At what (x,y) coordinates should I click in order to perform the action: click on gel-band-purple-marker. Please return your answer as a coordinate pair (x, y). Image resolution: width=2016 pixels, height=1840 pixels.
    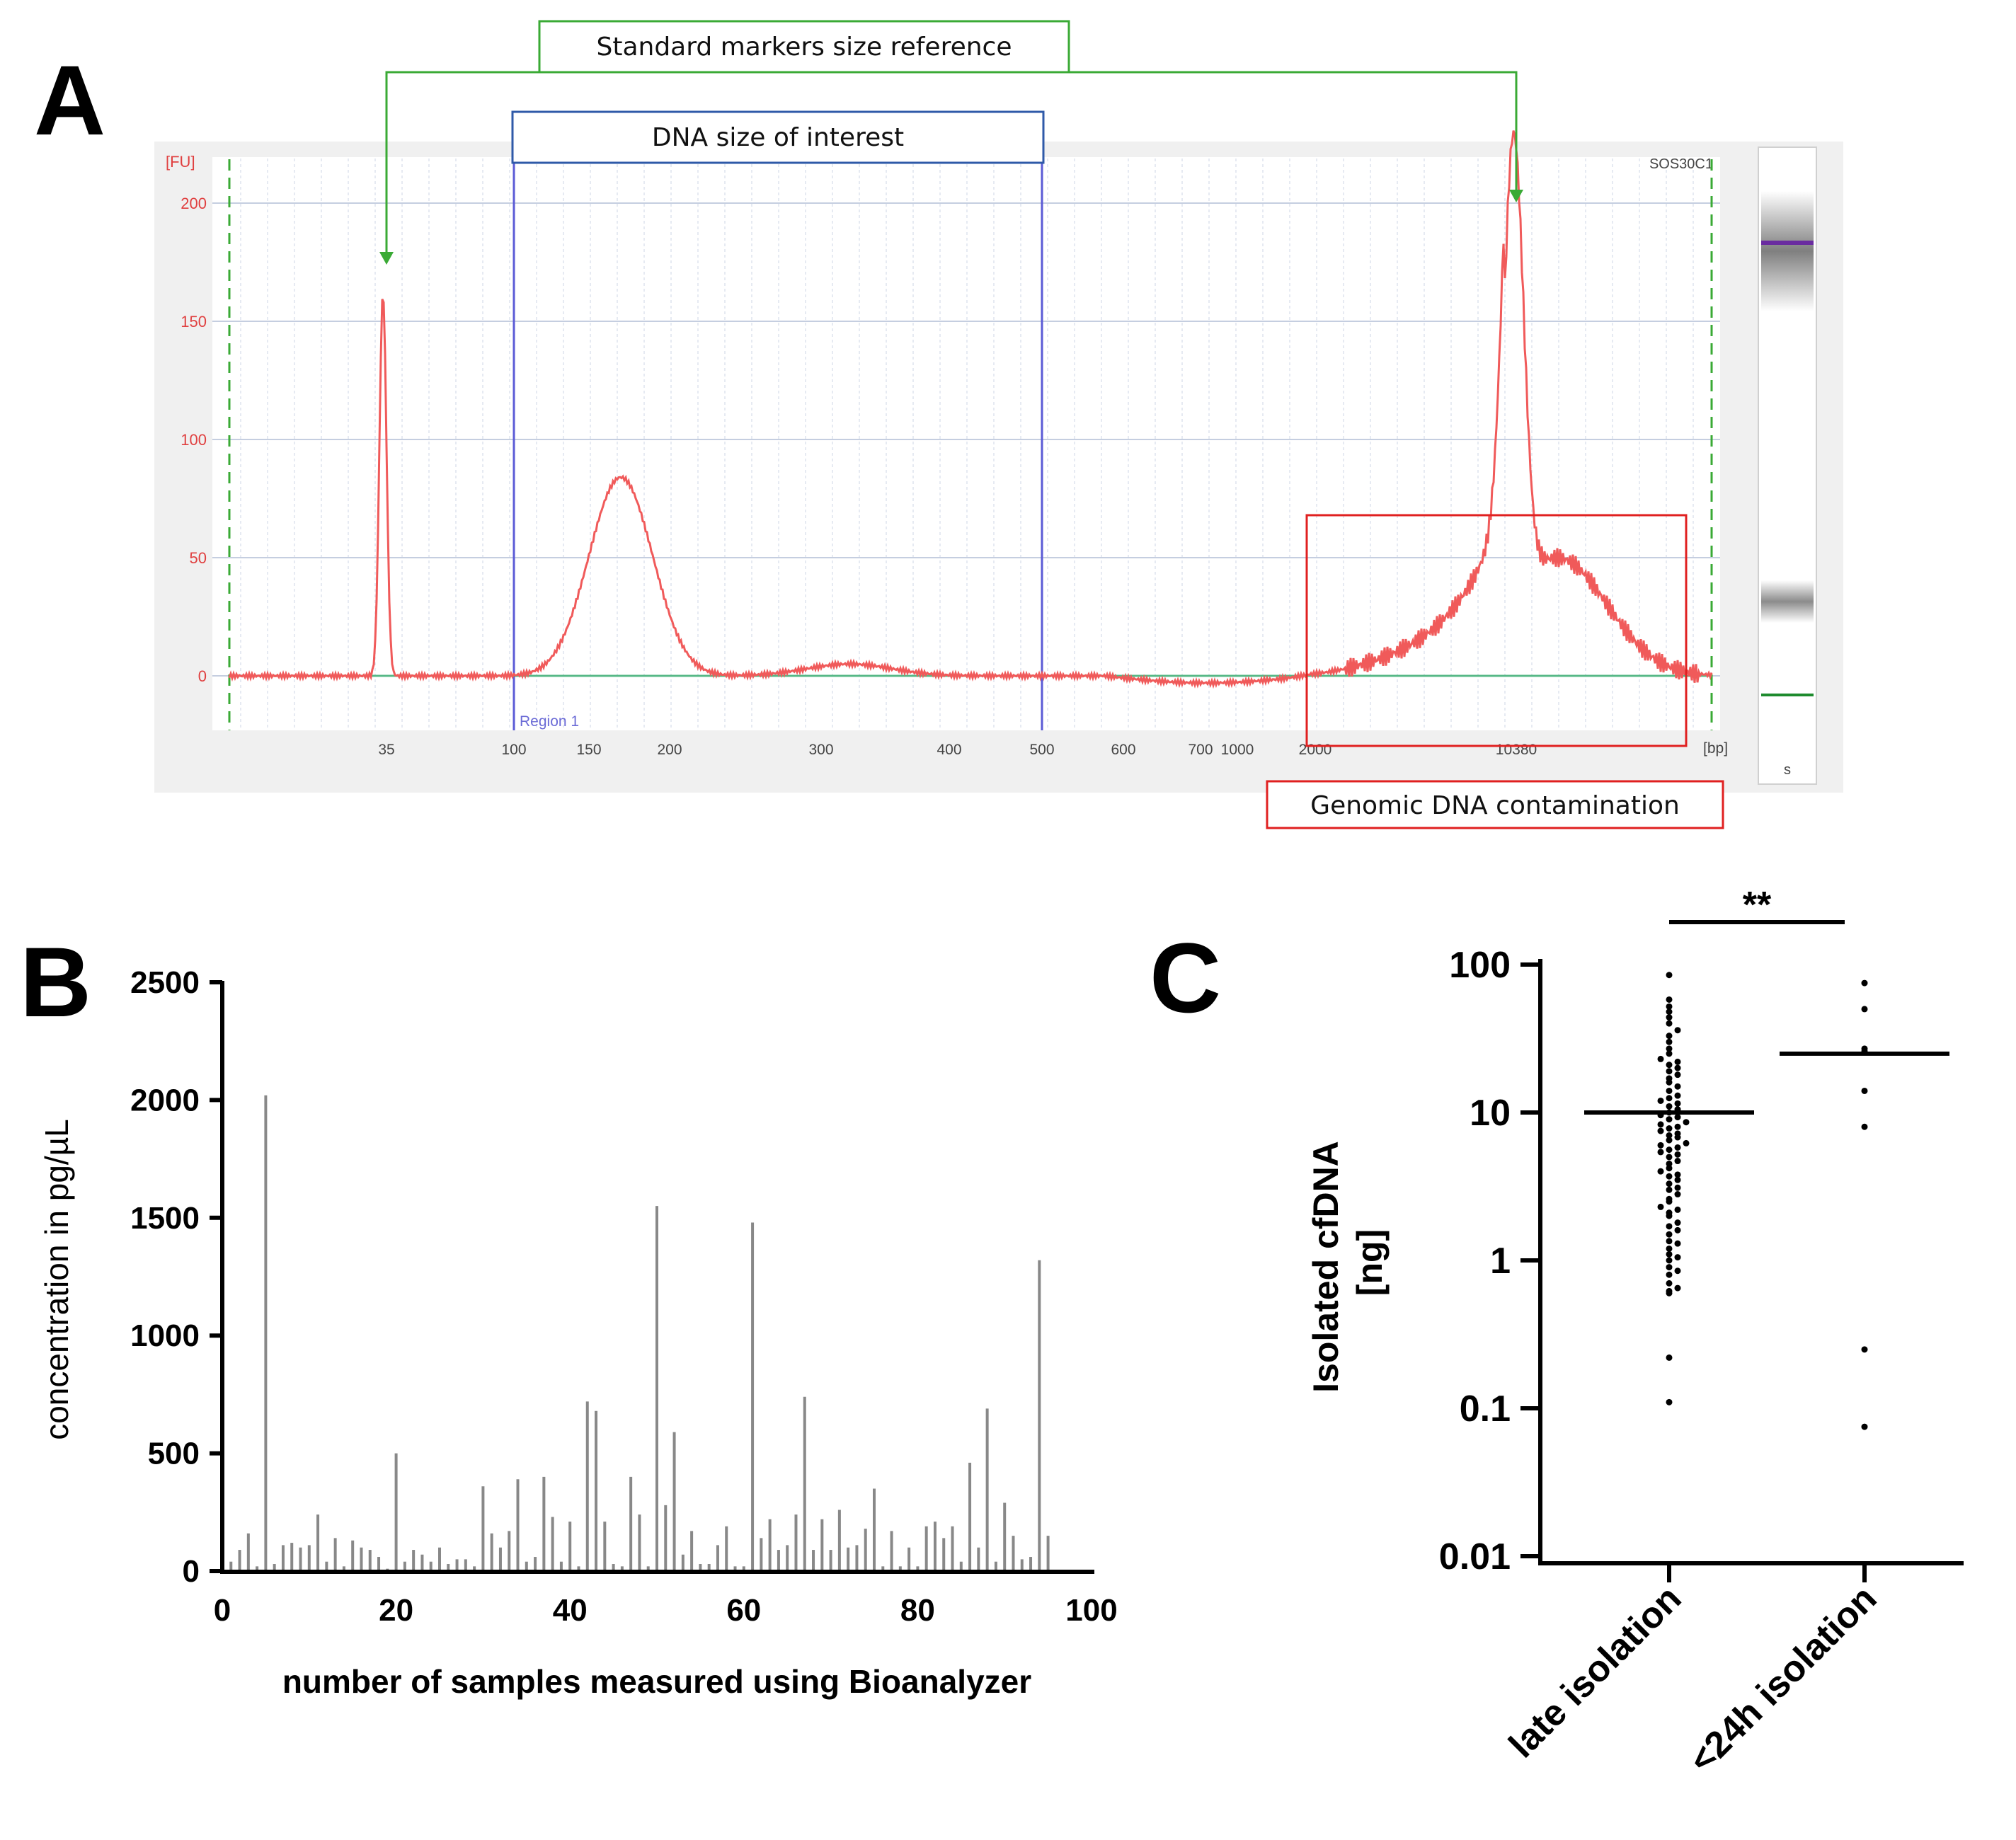
    Looking at the image, I should click on (1787, 243).